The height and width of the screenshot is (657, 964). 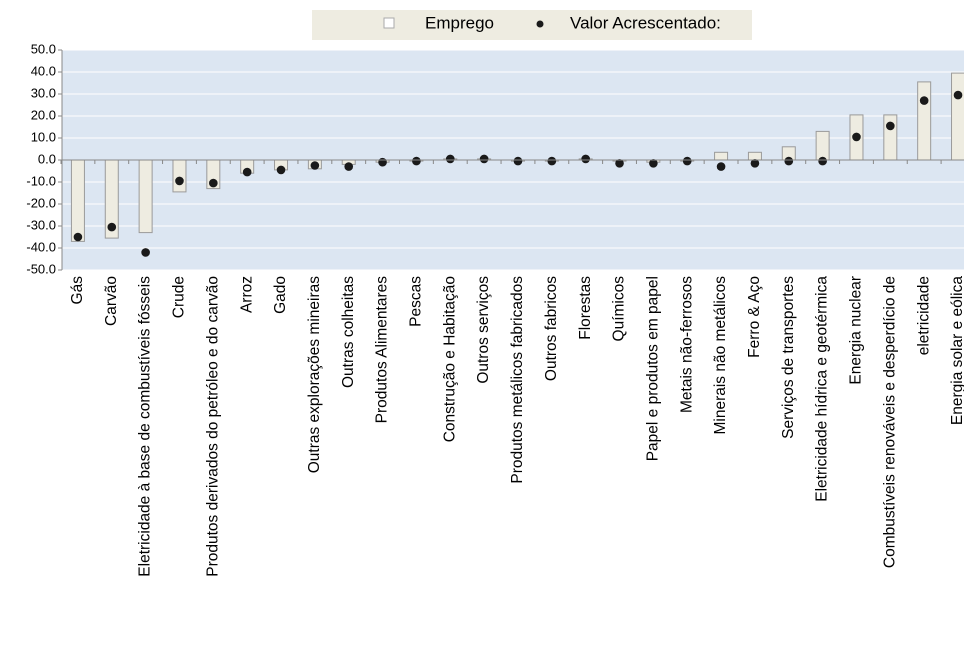 I want to click on x-tick-label: Papel e produtos em papel, so click(x=652, y=368).